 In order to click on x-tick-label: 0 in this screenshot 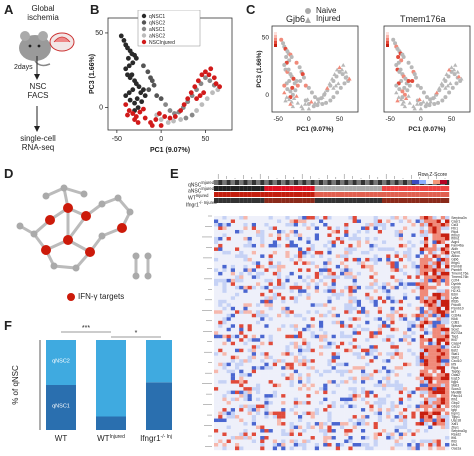, I will do `click(309, 119)`.